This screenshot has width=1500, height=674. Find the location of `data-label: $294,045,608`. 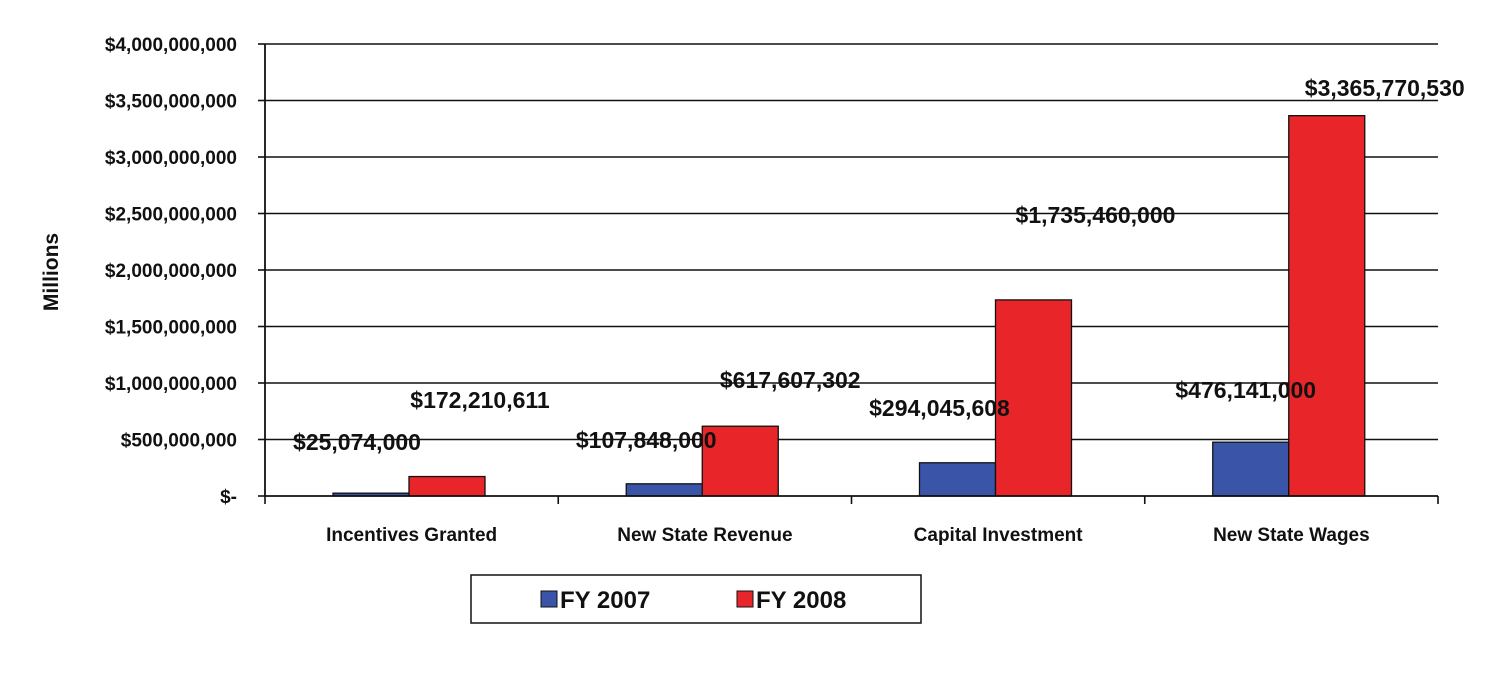

data-label: $294,045,608 is located at coordinates (939, 408).